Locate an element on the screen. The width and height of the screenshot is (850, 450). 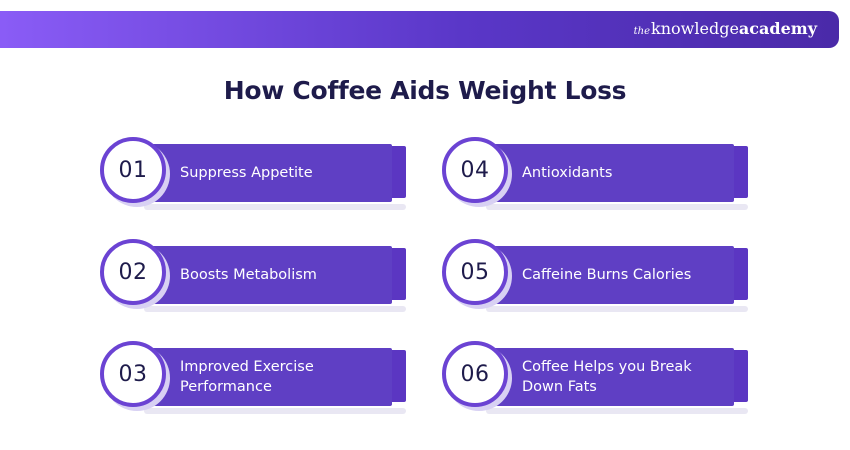
item-number: 04 is located at coordinates (475, 170).